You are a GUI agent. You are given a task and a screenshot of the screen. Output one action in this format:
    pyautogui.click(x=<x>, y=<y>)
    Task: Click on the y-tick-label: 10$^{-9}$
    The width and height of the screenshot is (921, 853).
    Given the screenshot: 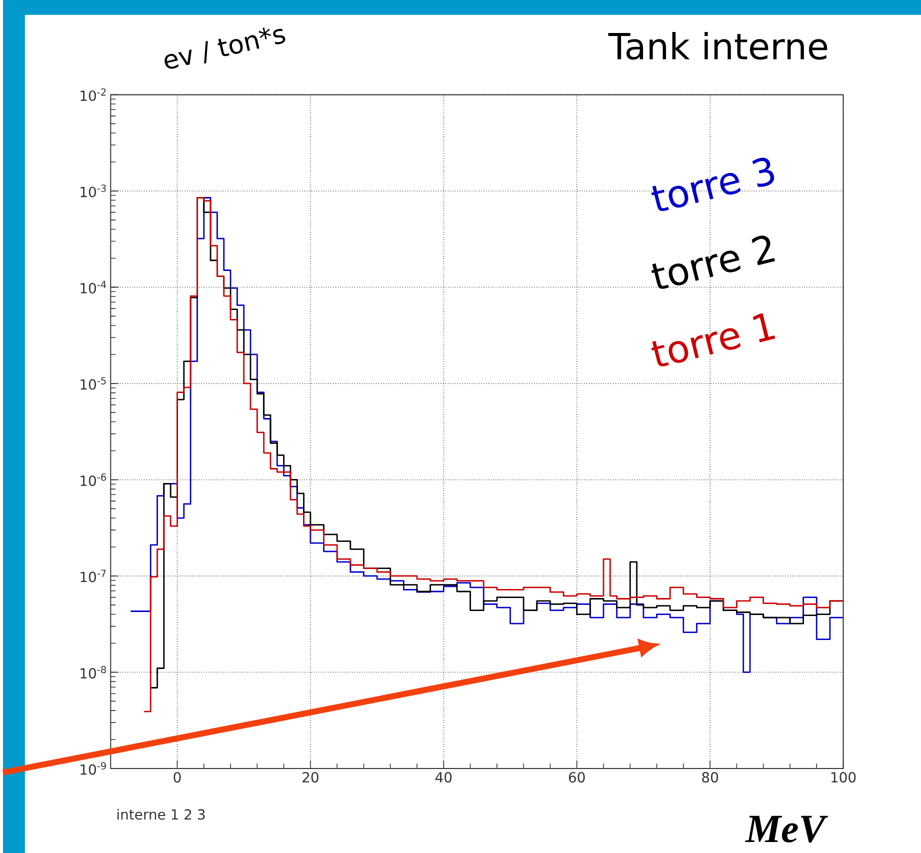 What is the action you would take?
    pyautogui.click(x=93, y=768)
    